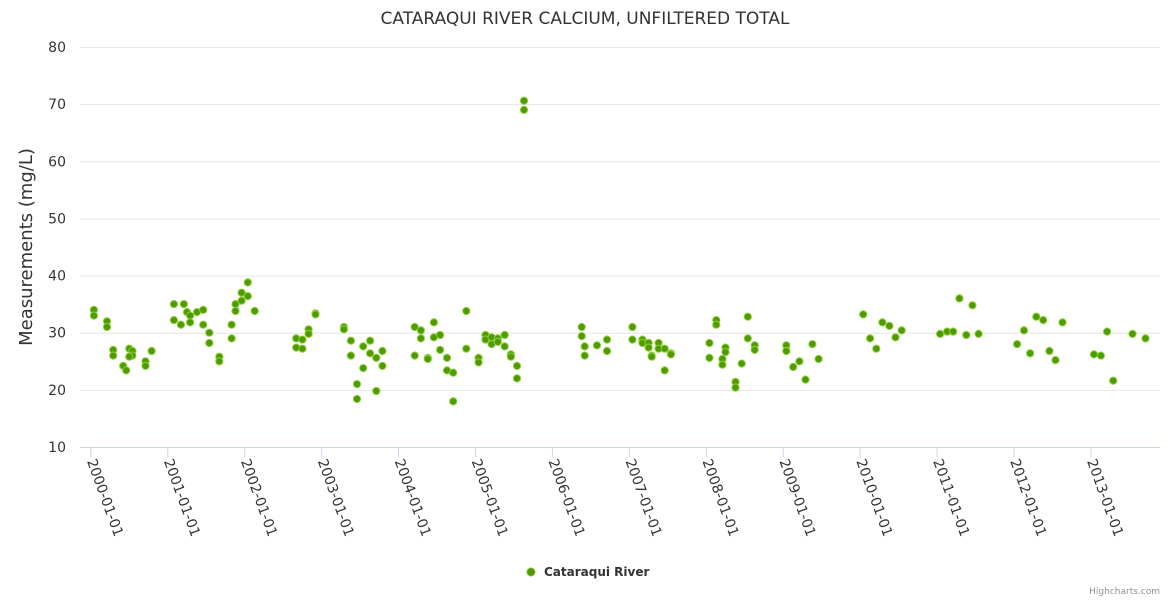  What do you see at coordinates (596, 572) in the screenshot?
I see `legend-label: Cataraqui River` at bounding box center [596, 572].